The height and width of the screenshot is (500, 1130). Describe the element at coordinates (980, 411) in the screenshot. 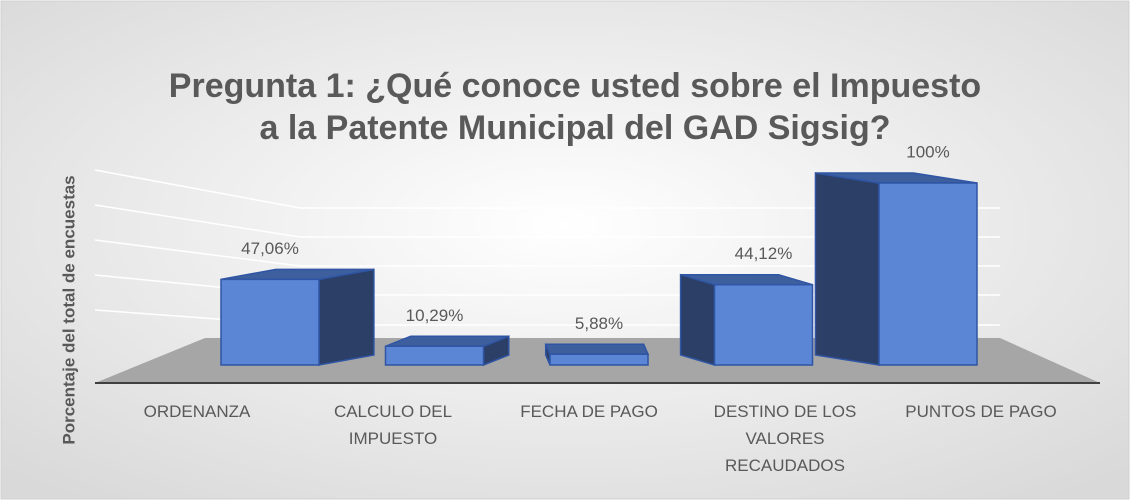

I see `x-tick-label: PUNTOS DE PAGO` at that location.